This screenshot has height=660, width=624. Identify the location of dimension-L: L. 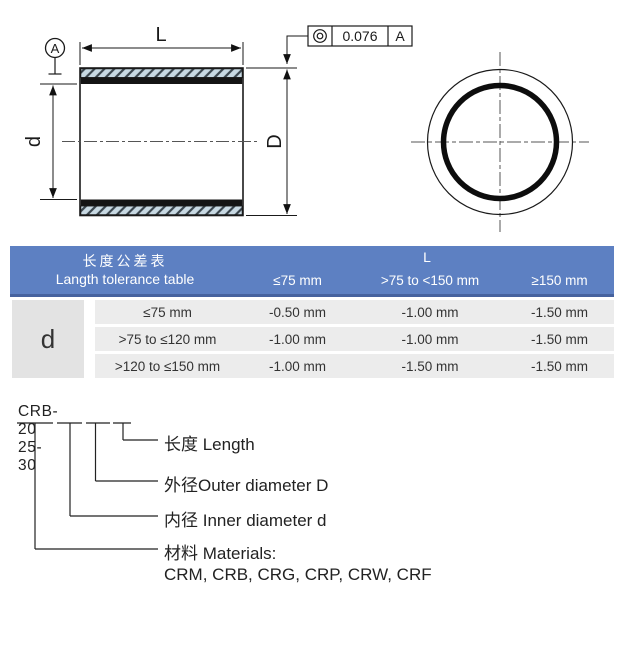
(161, 44).